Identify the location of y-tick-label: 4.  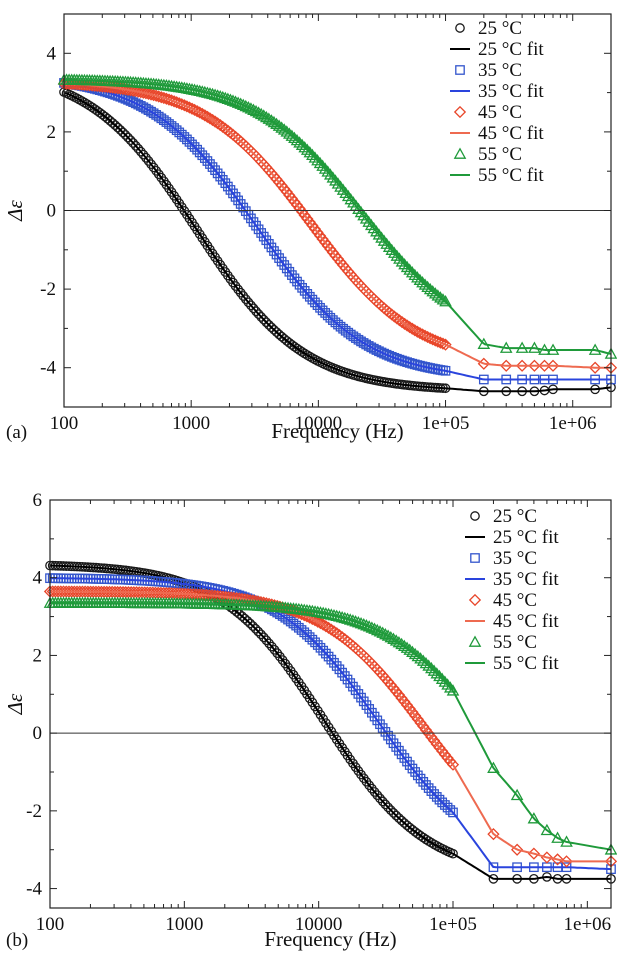
(38, 578).